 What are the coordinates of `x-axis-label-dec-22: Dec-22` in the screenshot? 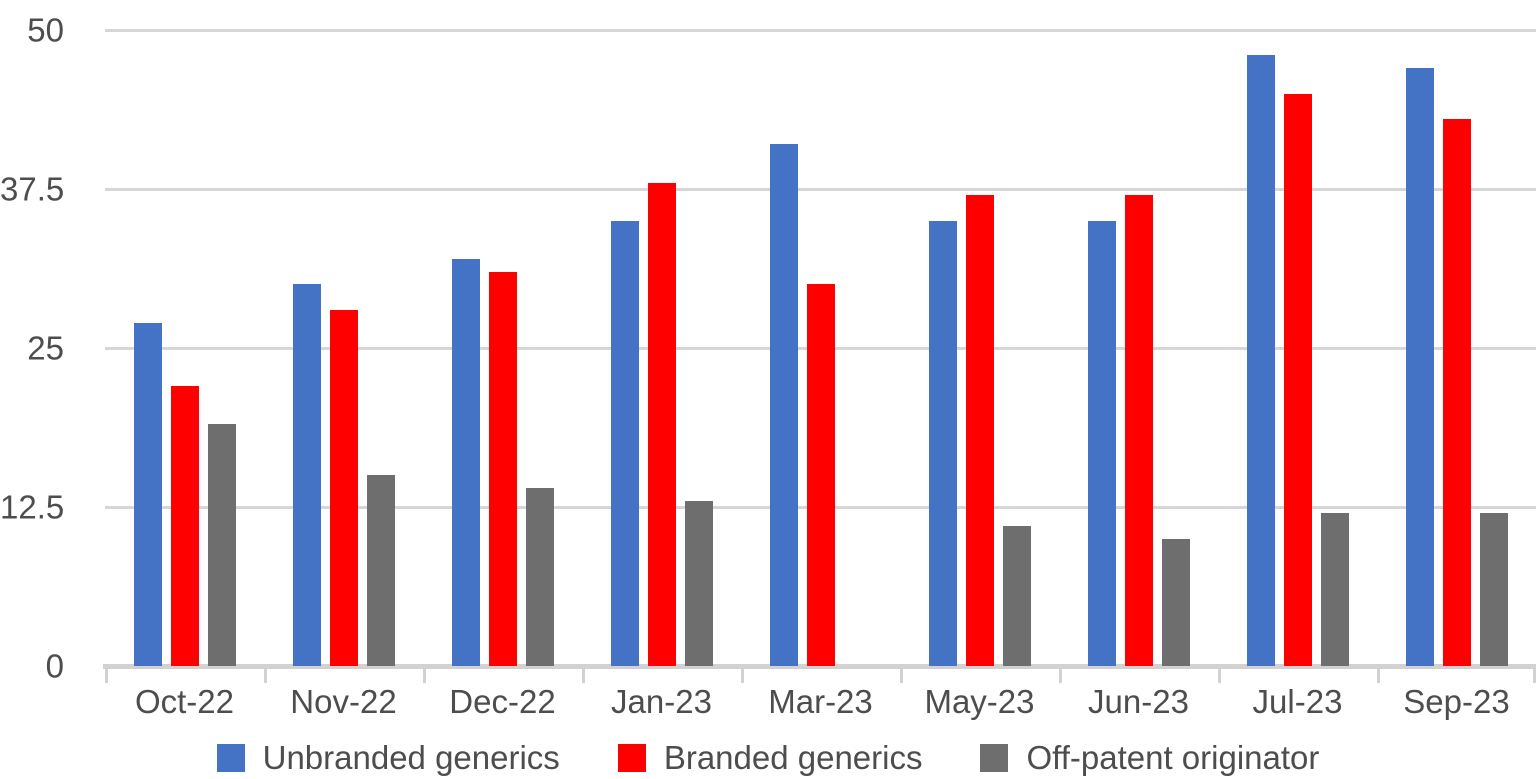 It's located at (502, 701).